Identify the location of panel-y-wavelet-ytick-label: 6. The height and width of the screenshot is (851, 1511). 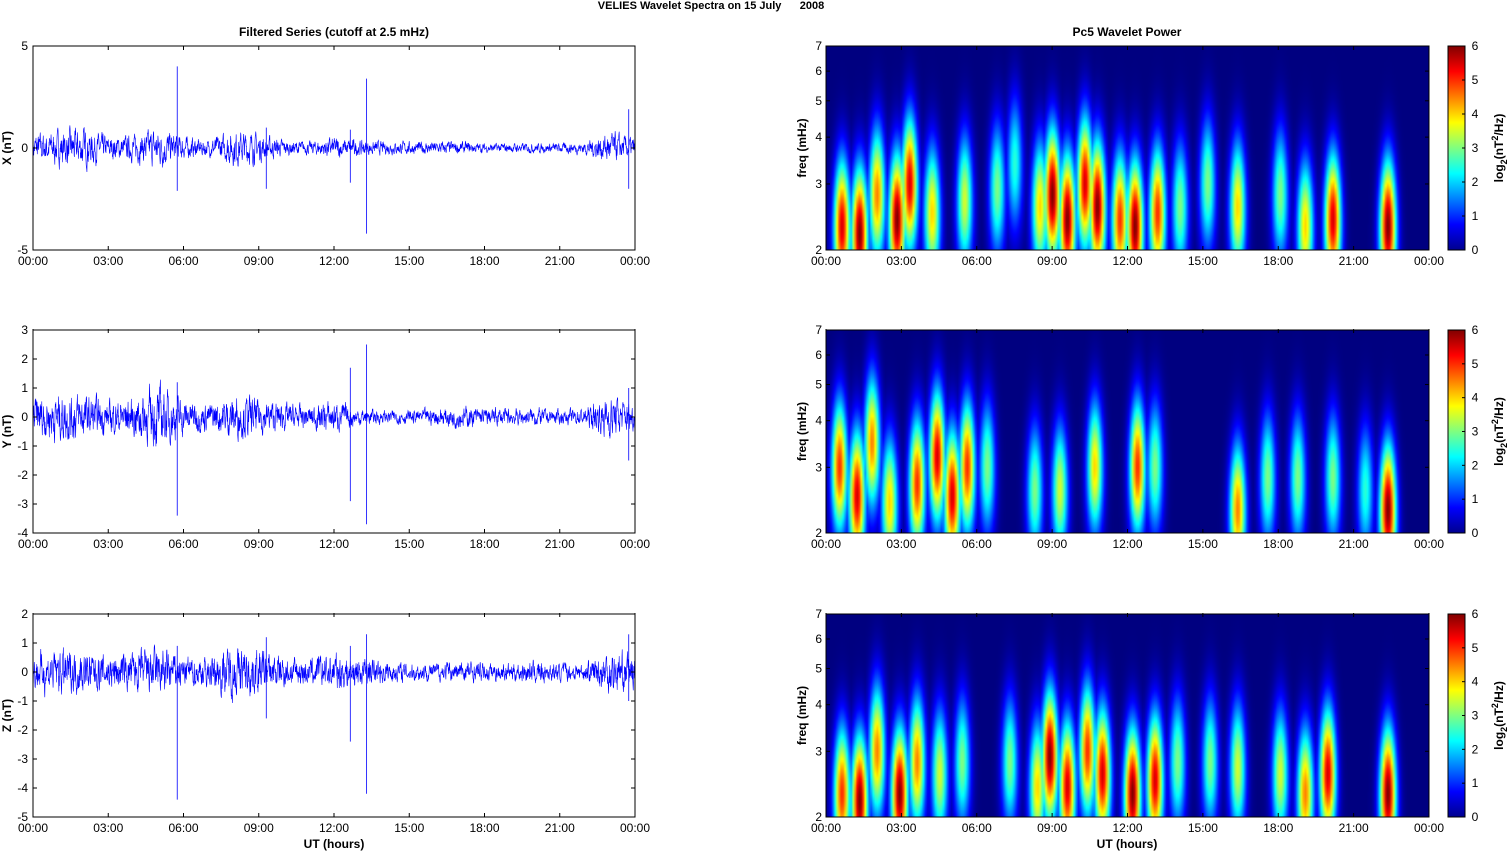
(818, 355).